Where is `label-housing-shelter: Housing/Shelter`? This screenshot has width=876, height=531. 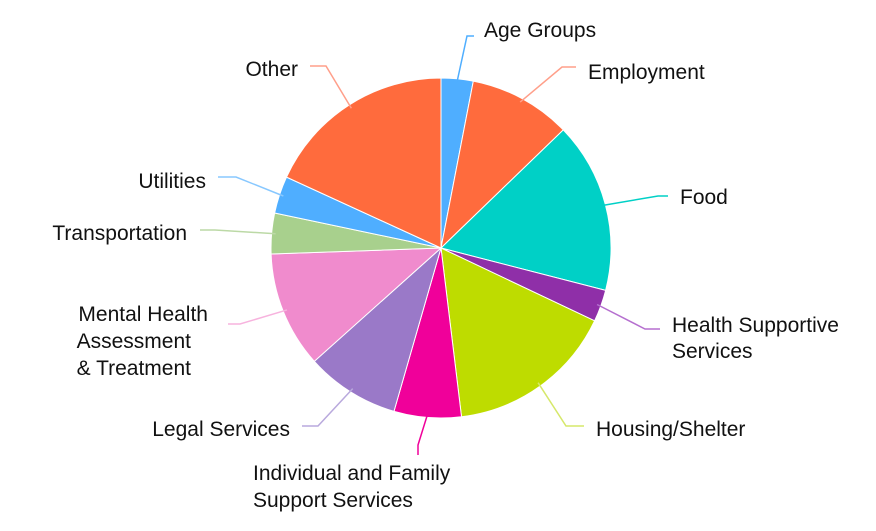 label-housing-shelter: Housing/Shelter is located at coordinates (670, 429).